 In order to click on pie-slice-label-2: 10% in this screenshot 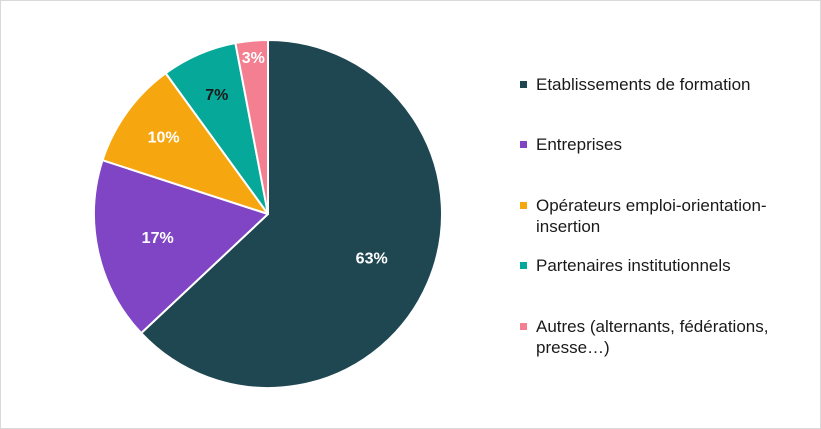, I will do `click(164, 138)`.